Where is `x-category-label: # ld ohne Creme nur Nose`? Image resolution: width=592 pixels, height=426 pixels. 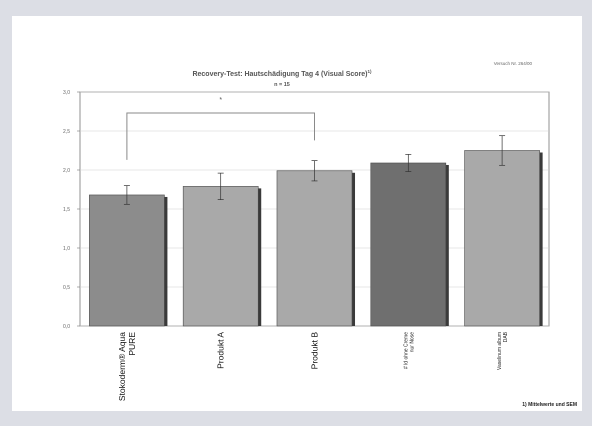 x-category-label: # ld ohne Creme nur Nose is located at coordinates (409, 350).